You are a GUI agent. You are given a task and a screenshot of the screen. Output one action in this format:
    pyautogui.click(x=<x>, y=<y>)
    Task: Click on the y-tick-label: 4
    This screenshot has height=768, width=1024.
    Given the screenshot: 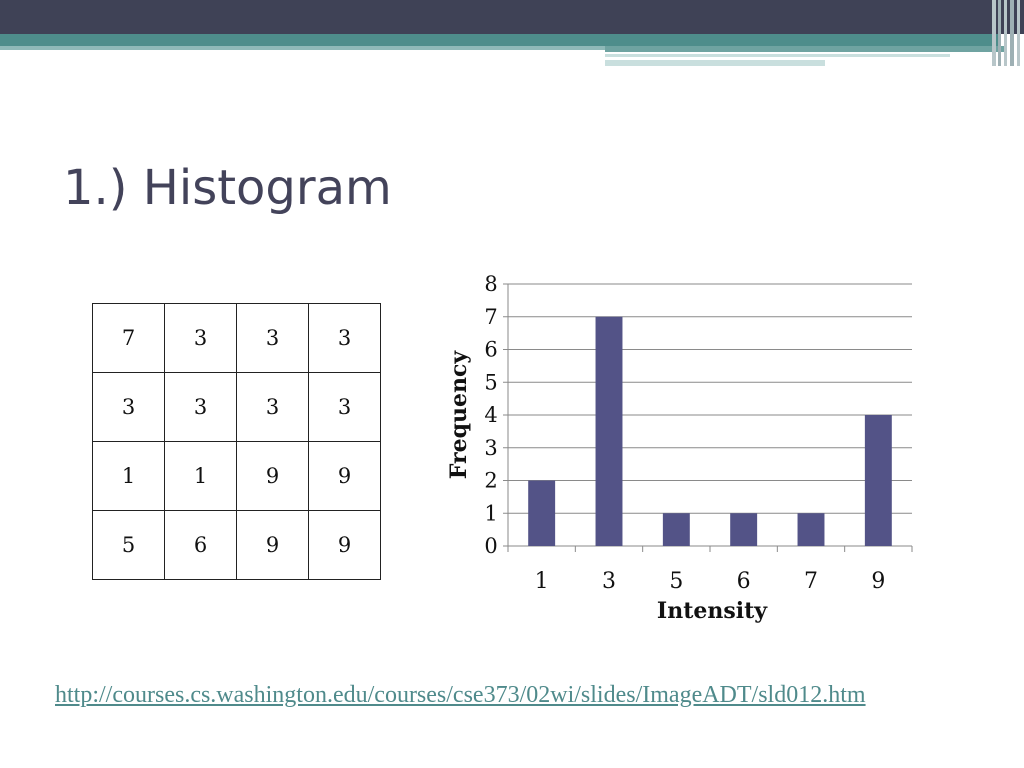 What is the action you would take?
    pyautogui.click(x=490, y=415)
    